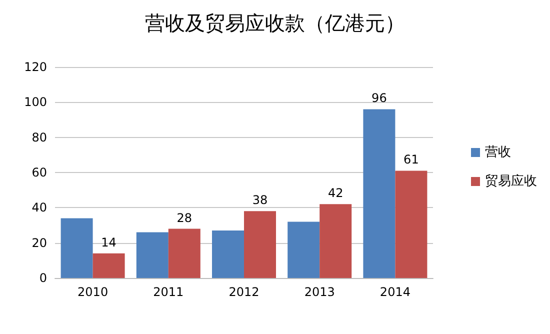 Image resolution: width=550 pixels, height=334 pixels. What do you see at coordinates (260, 200) in the screenshot?
I see `data-label: 38` at bounding box center [260, 200].